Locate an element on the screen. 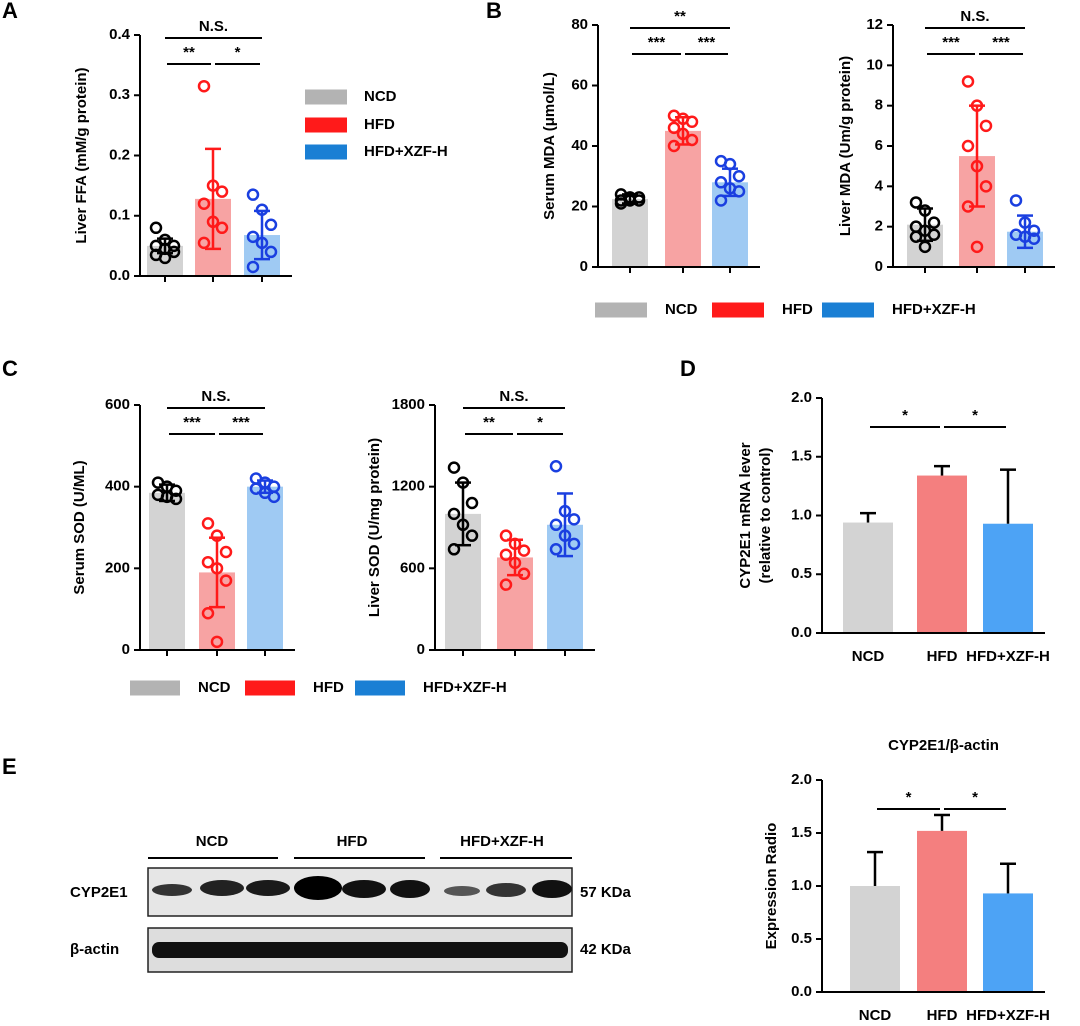 The image size is (1080, 1026). y-tick-label: 1.5 is located at coordinates (801, 832).